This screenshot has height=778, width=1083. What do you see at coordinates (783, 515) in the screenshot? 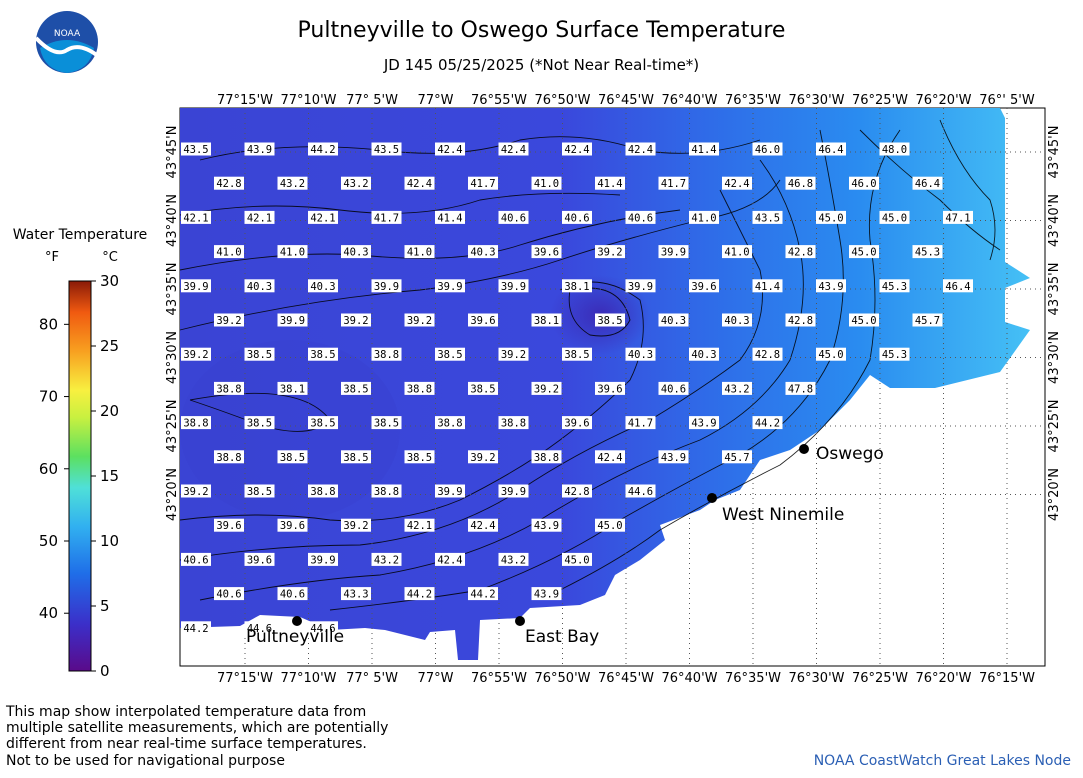
I see `place-label-west-ninemile: West Ninemile` at bounding box center [783, 515].